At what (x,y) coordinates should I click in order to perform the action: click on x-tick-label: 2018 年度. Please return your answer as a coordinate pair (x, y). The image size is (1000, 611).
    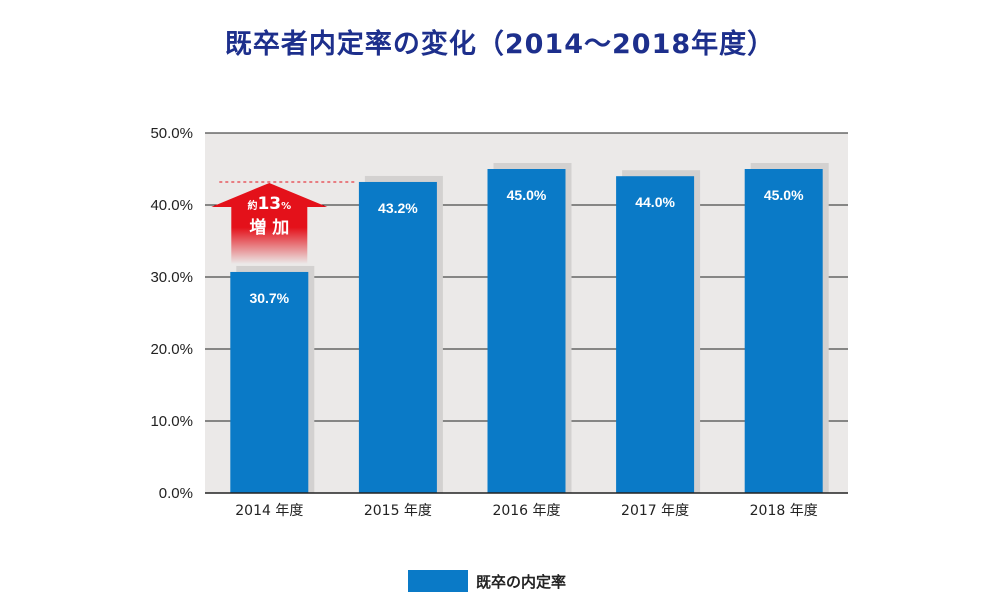
    Looking at the image, I should click on (784, 511).